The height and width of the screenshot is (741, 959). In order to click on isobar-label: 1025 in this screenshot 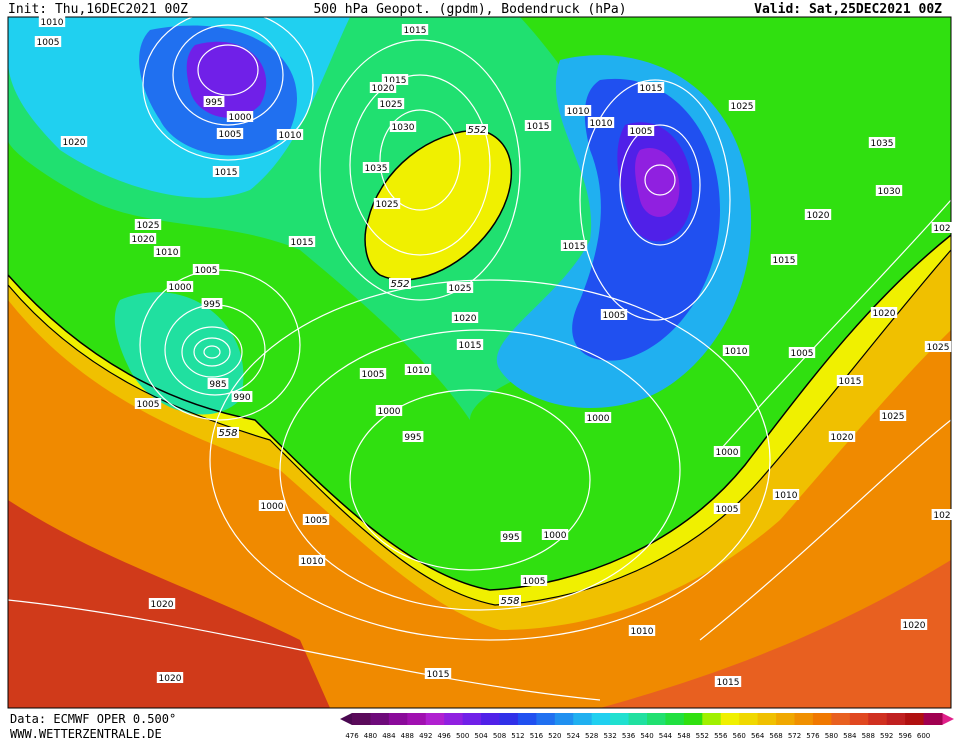, I will do `click(391, 105)`.